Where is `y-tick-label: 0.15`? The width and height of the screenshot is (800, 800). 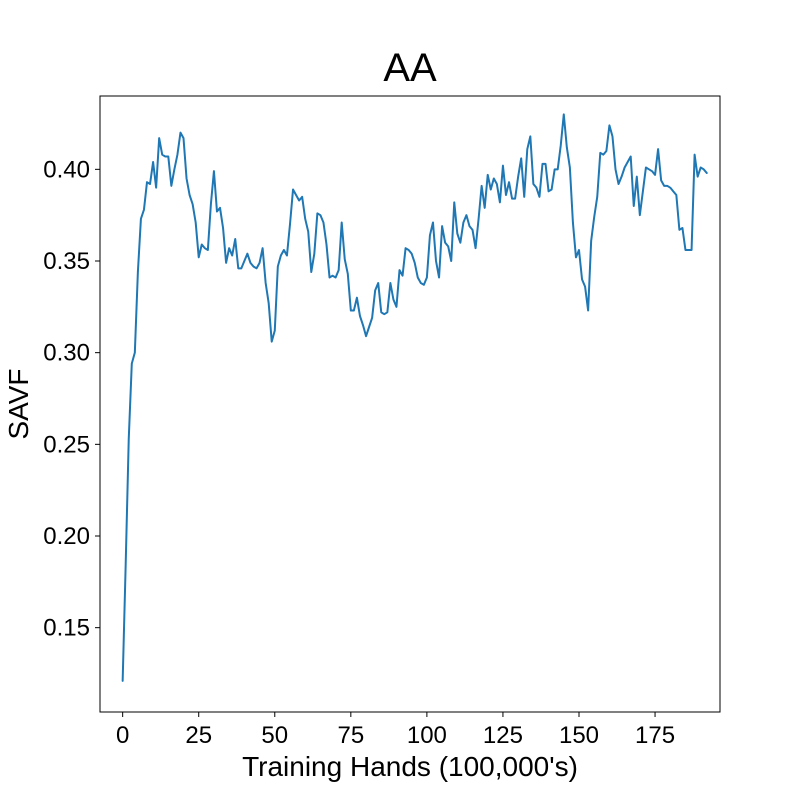
y-tick-label: 0.15 is located at coordinates (66, 628).